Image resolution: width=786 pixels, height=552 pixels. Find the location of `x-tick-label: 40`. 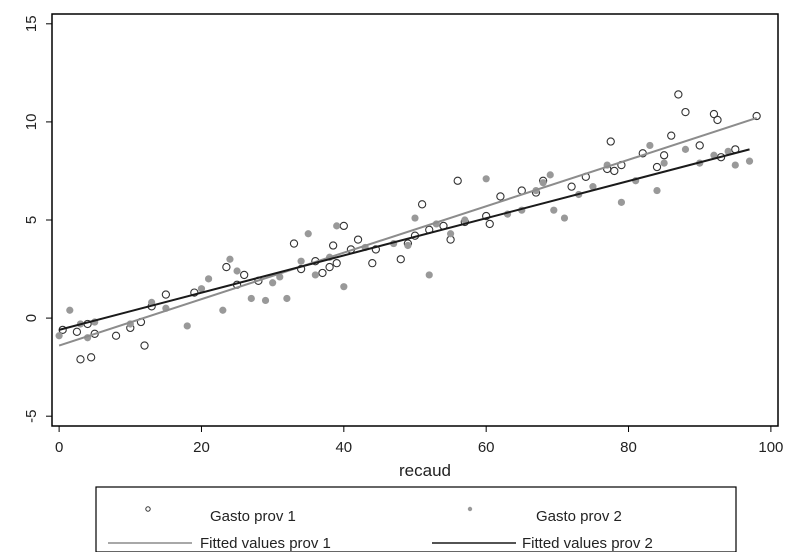

x-tick-label: 40 is located at coordinates (343, 447).